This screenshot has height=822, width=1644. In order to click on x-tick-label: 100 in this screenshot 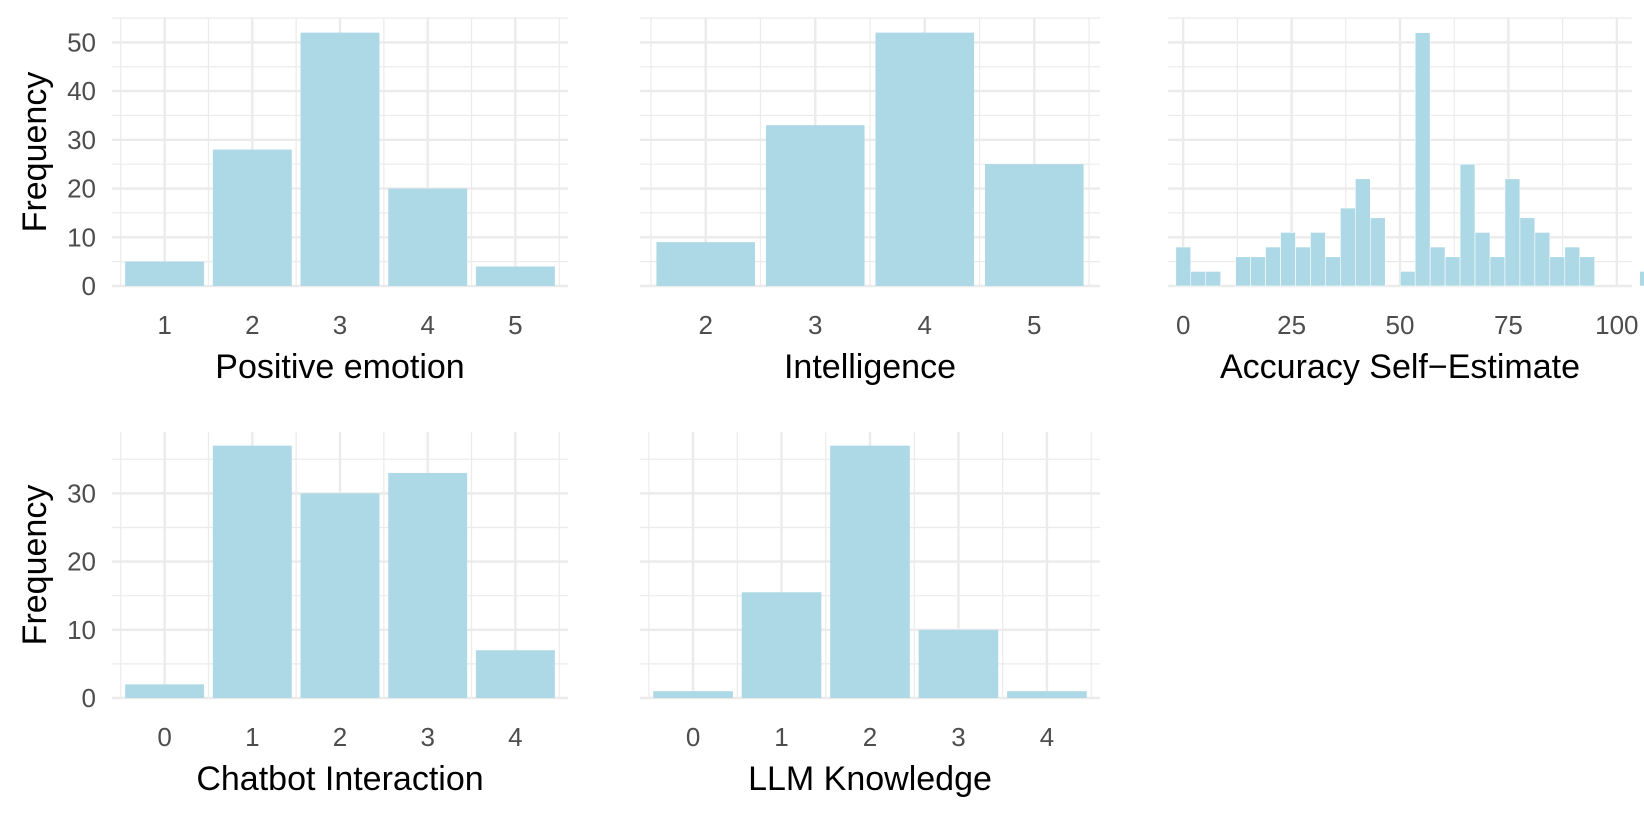, I will do `click(1616, 325)`.